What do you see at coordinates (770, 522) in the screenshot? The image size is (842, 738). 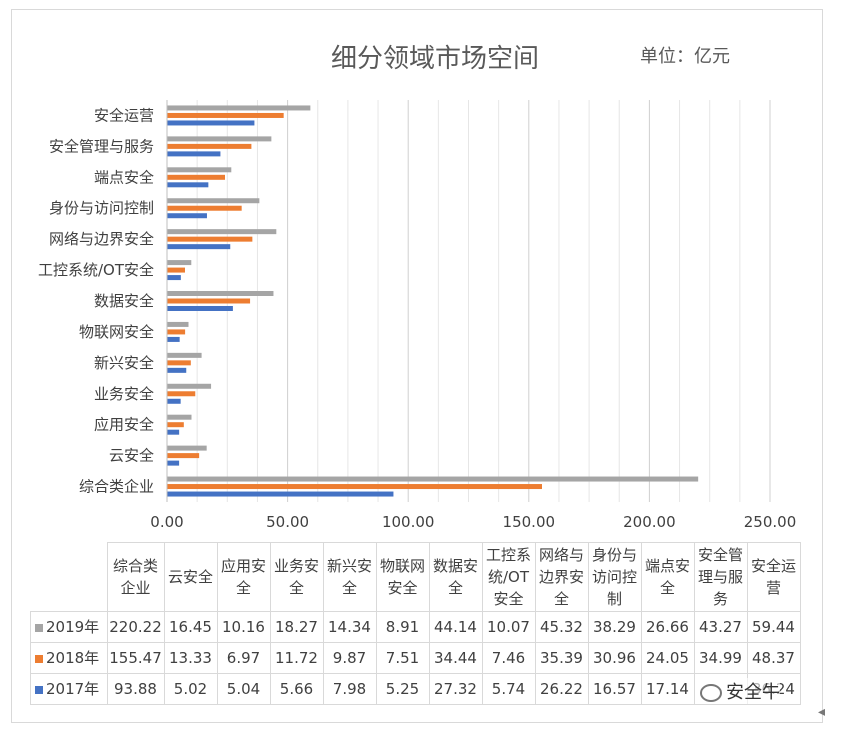 I see `x-tick-label: 250.00` at bounding box center [770, 522].